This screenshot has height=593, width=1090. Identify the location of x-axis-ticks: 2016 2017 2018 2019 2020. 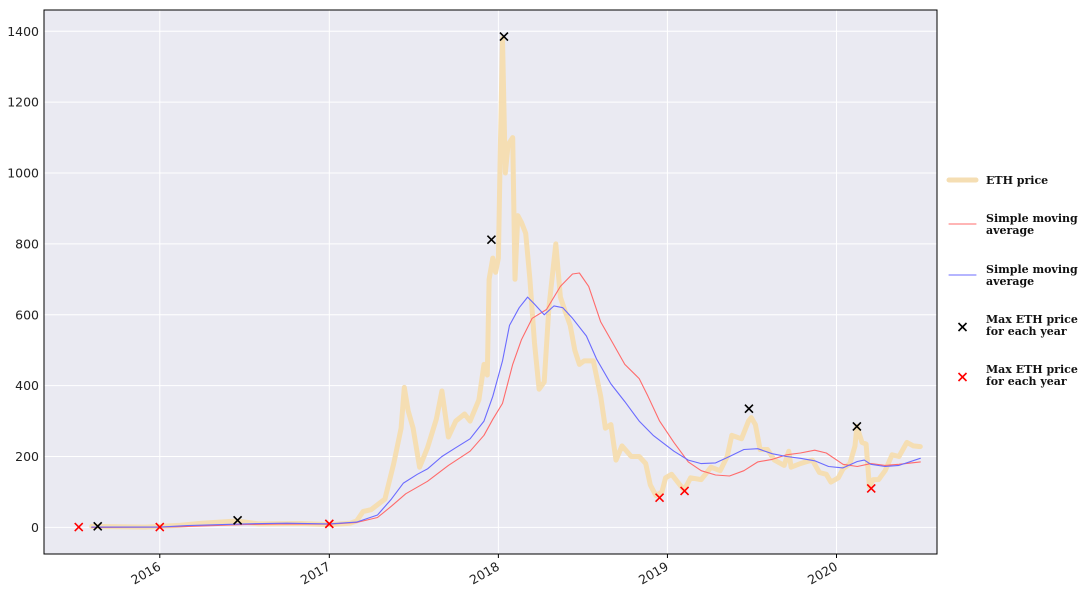
(484, 571).